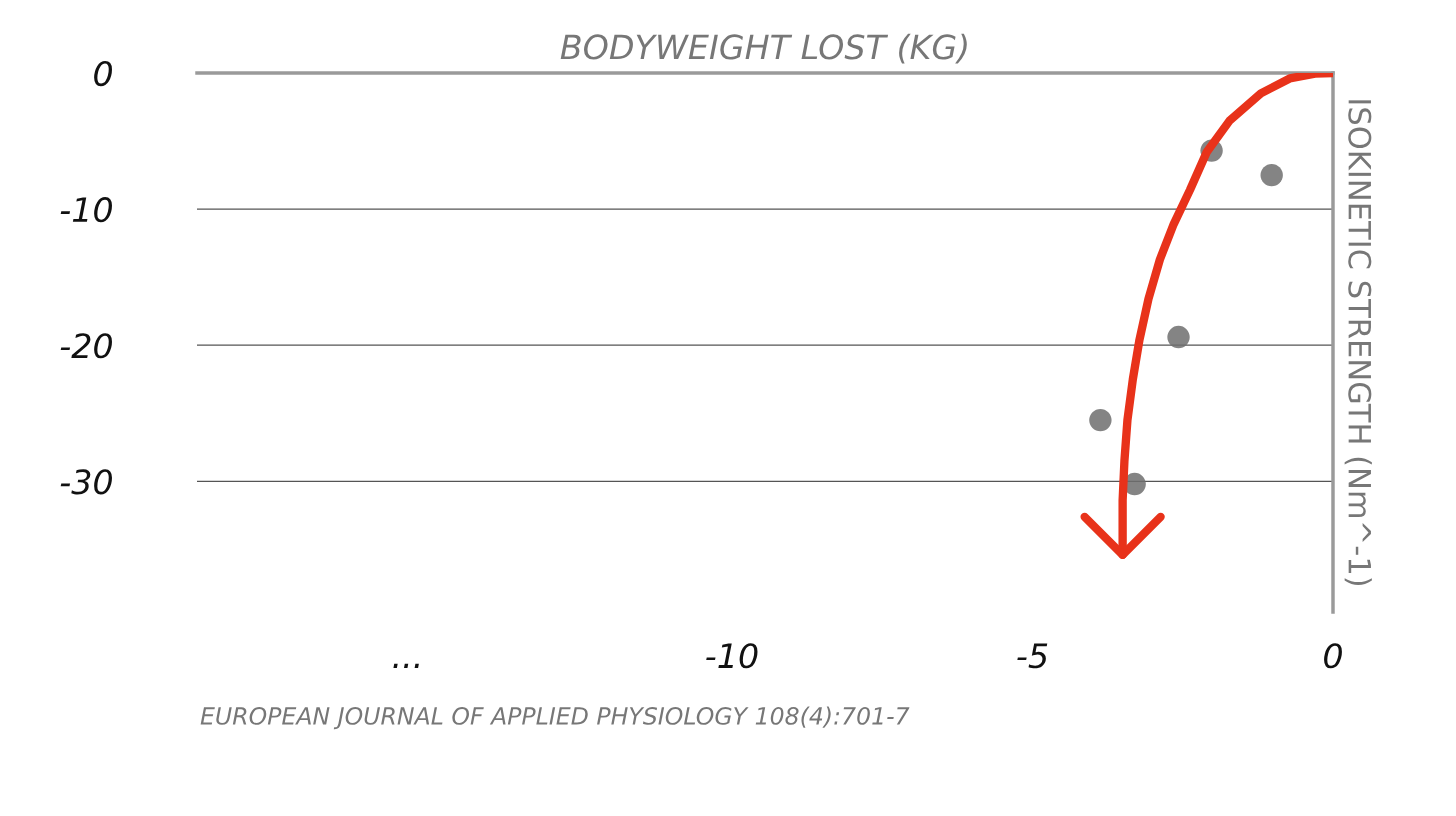 Image resolution: width=1456 pixels, height=816 pixels. I want to click on y-tick-label: 0, so click(103, 73).